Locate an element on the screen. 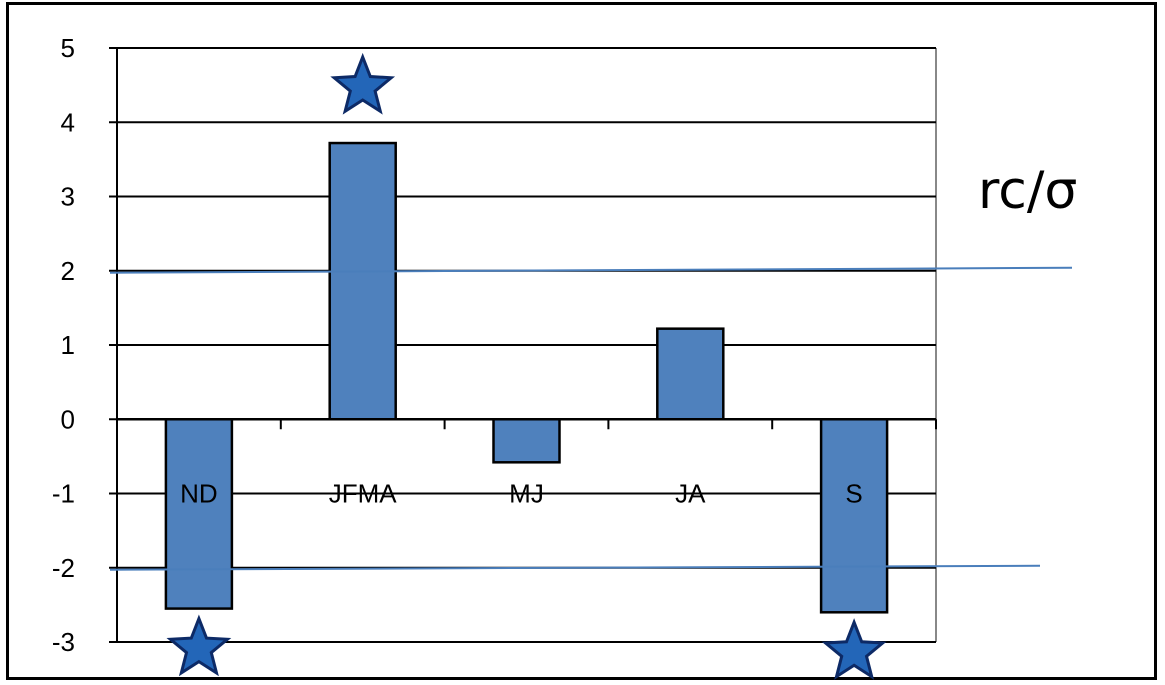 Image resolution: width=1165 pixels, height=685 pixels. ytick-label: -2 is located at coordinates (63, 568).